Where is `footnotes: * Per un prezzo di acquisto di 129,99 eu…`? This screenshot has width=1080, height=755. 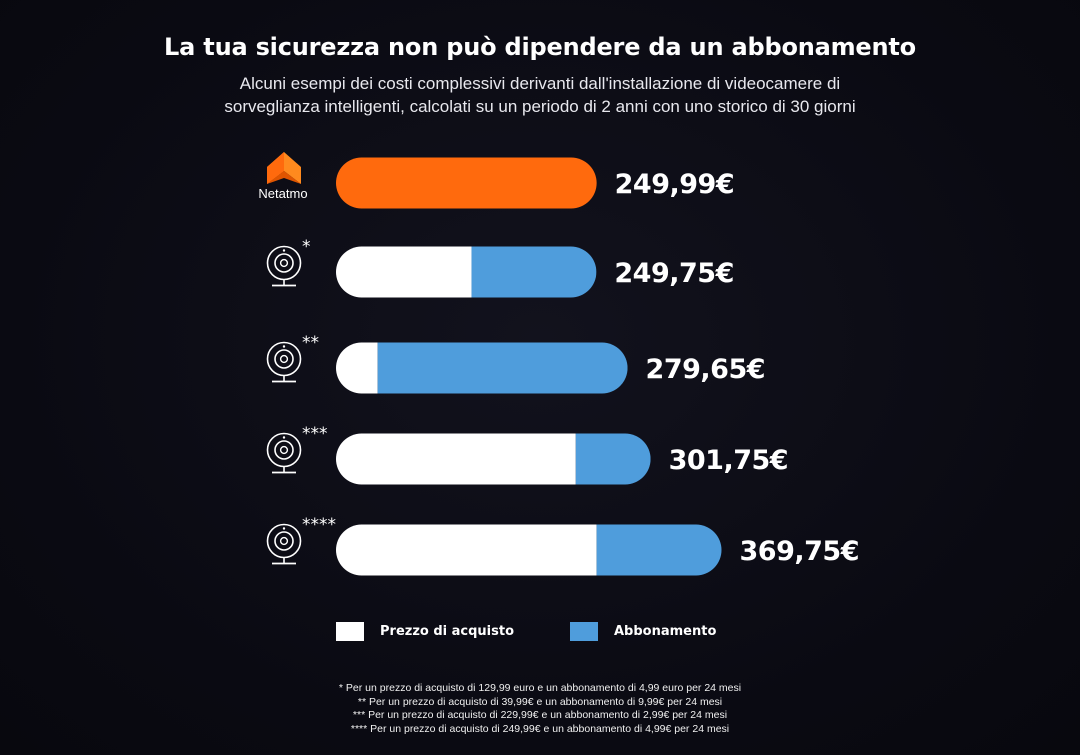 footnotes: * Per un prezzo di acquisto di 129,99 eu… is located at coordinates (540, 709).